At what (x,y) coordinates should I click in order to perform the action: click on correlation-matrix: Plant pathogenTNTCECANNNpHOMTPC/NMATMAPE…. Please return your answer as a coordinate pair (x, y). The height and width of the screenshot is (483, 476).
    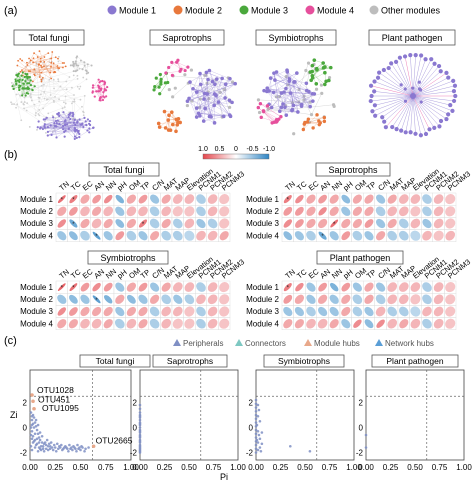
    Looking at the image, I should click on (359, 290).